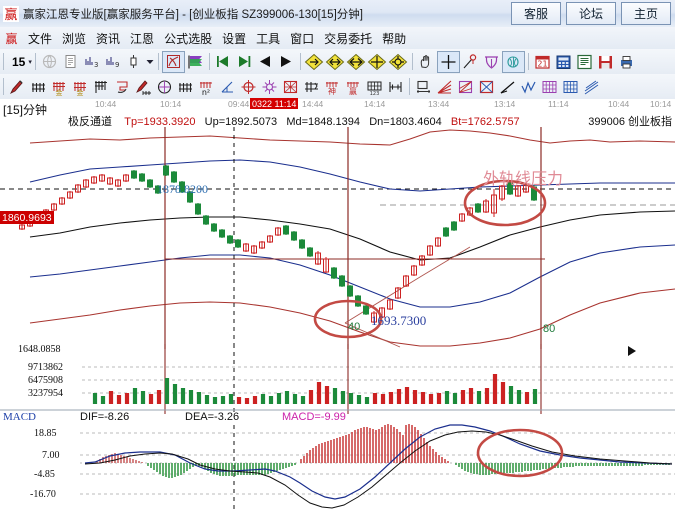 Image resolution: width=675 pixels, height=513 pixels. I want to click on svg-text: 3, so click(96, 65).